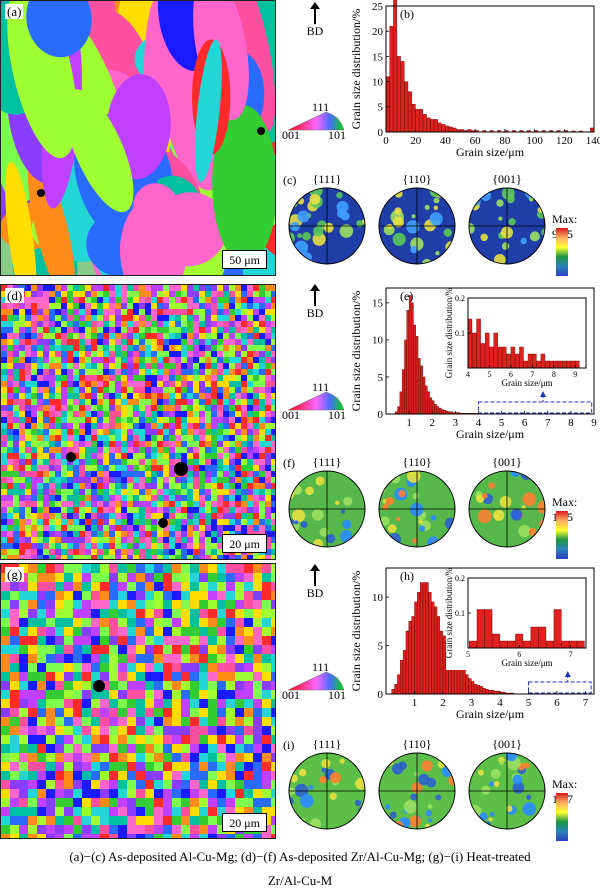 The height and width of the screenshot is (896, 600). What do you see at coordinates (15, 295) in the screenshot?
I see `panel-label: (d)` at bounding box center [15, 295].